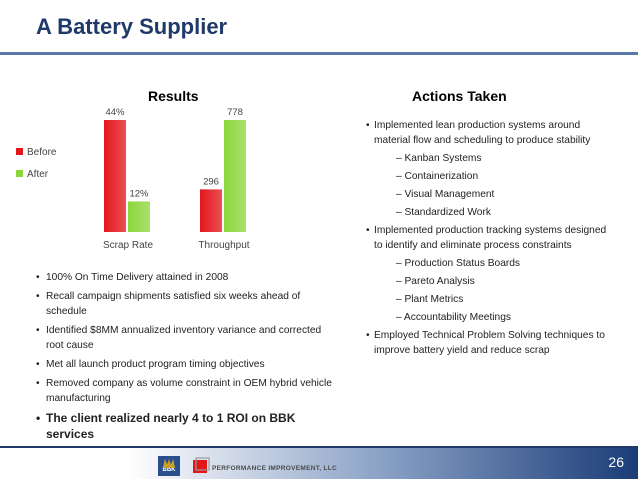 The width and height of the screenshot is (638, 484). Describe the element at coordinates (223, 245) in the screenshot. I see `category-label: Throughput` at that location.